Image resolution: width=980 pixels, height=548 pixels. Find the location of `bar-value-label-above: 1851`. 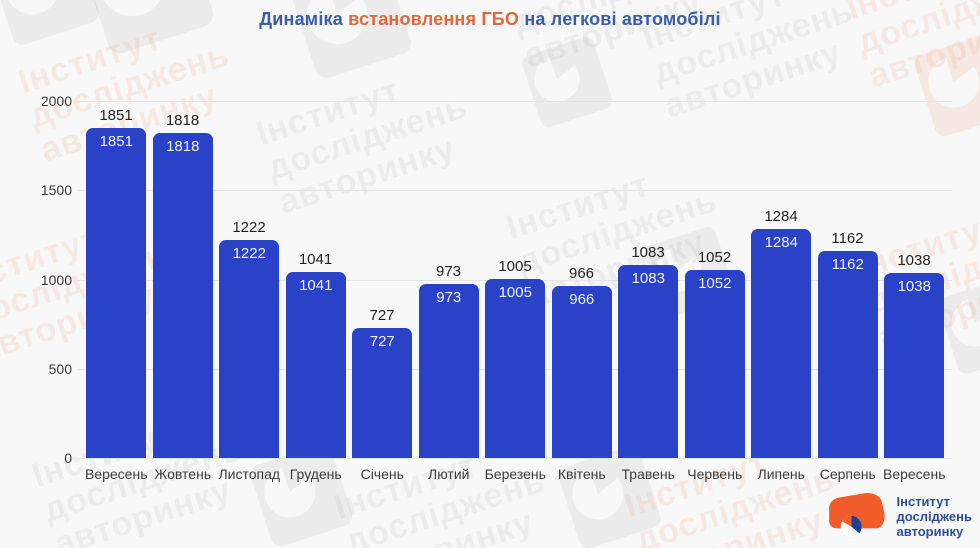

bar-value-label-above: 1851 is located at coordinates (116, 115).